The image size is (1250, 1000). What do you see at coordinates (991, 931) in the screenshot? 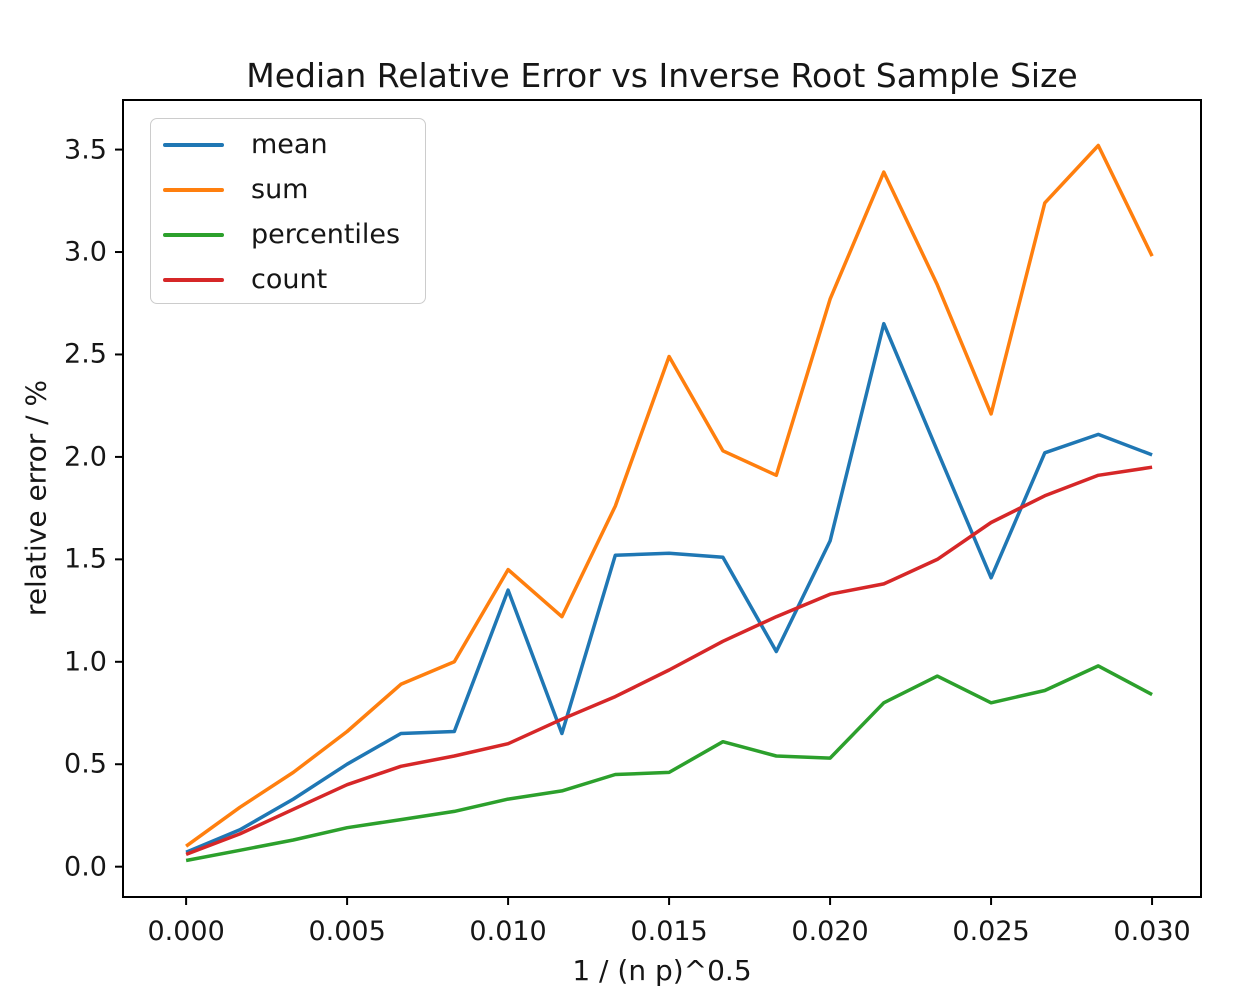
I see `x-tick-label: 0.025` at bounding box center [991, 931].